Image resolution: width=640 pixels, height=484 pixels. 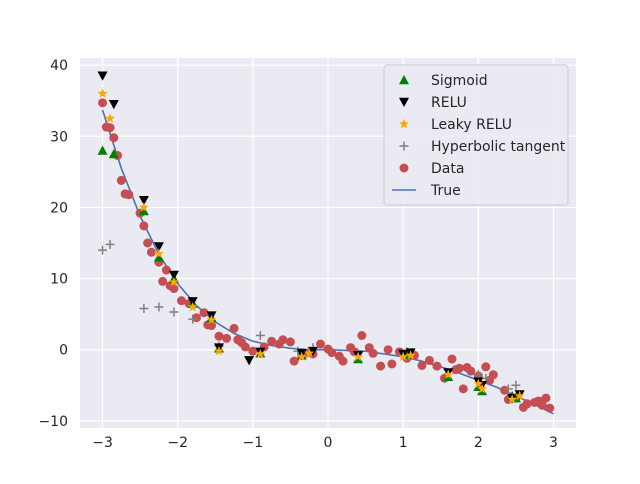 I want to click on y-tick-label: −10, so click(x=53, y=422).